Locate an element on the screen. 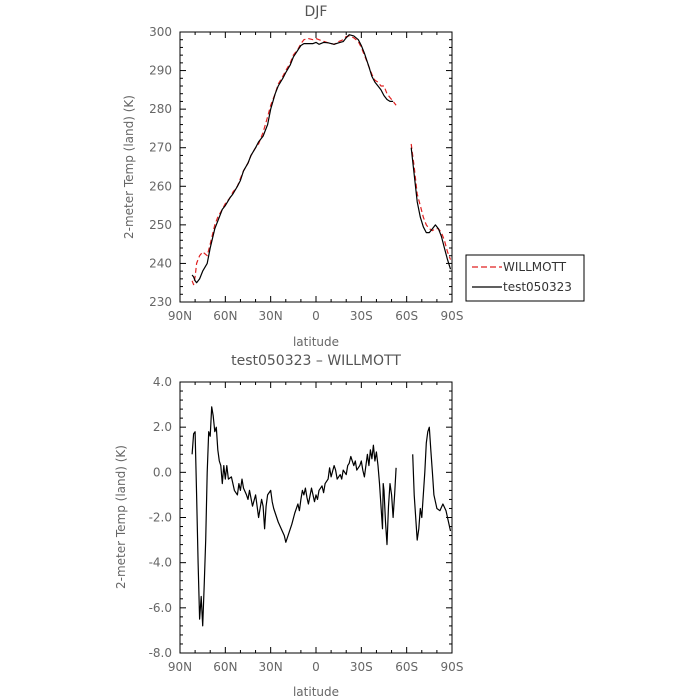 This screenshot has height=700, width=700. bottom-x-tick-label: 90S is located at coordinates (452, 667).